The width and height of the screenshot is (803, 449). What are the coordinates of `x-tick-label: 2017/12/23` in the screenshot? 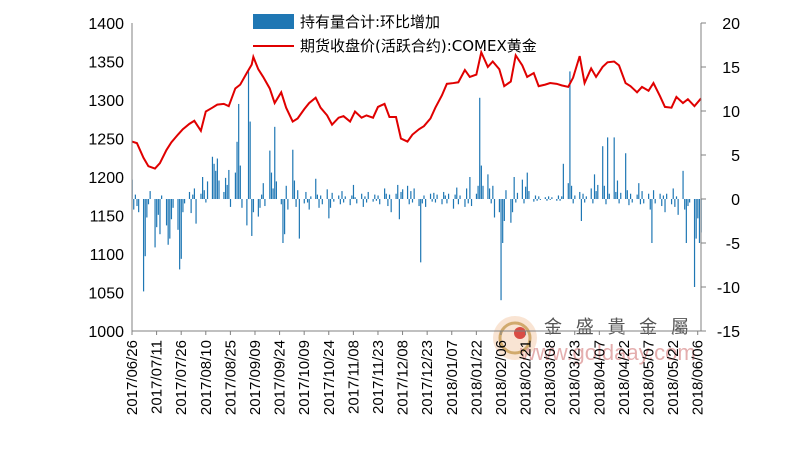 It's located at (427, 377).